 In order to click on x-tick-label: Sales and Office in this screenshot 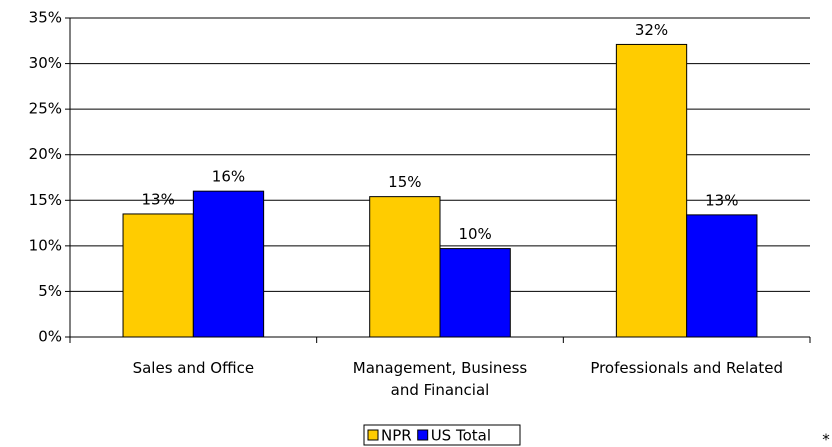, I will do `click(193, 368)`.